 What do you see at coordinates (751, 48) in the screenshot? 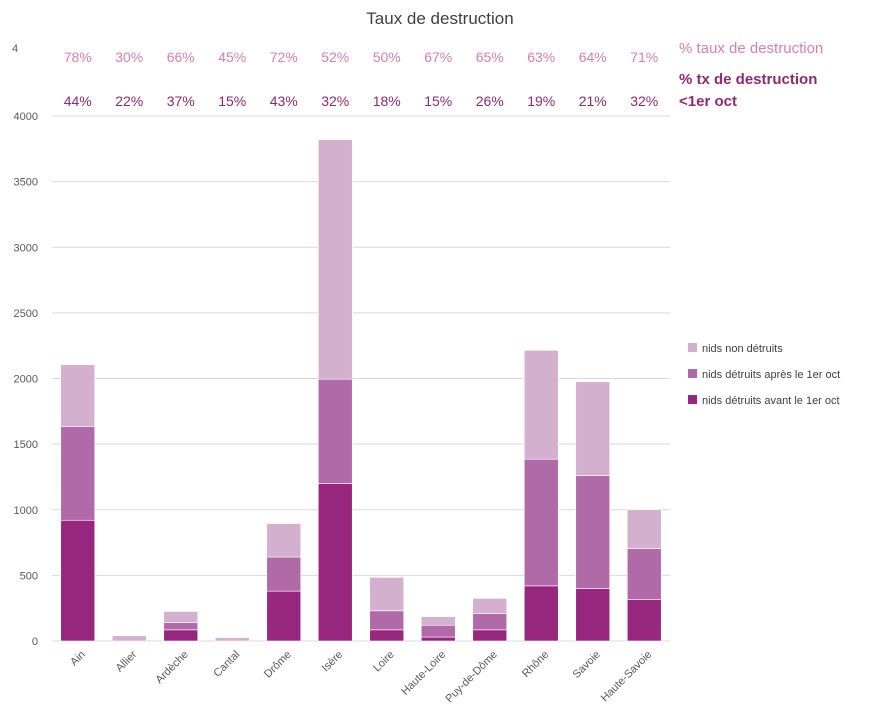
I see `annotation-row-label: % taux de destruction` at bounding box center [751, 48].